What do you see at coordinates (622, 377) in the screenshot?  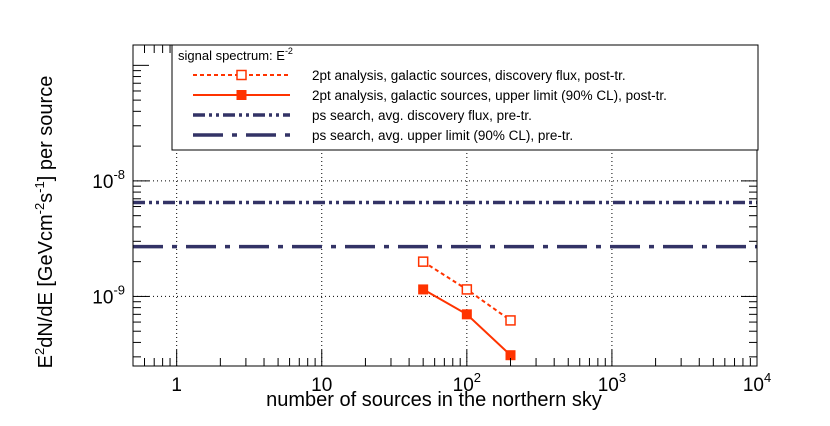 I see `x-tick-exponent: 3` at bounding box center [622, 377].